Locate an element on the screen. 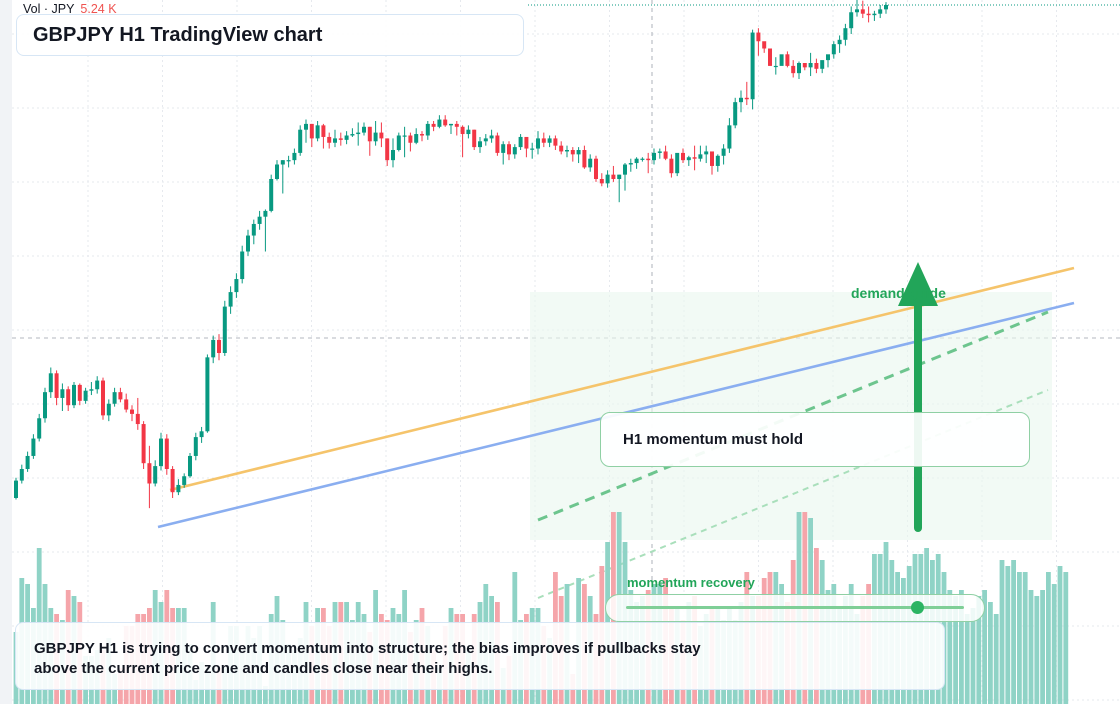 This screenshot has height=704, width=1120. chart-title: GBPJPY H1 TradingView chart is located at coordinates (178, 34).